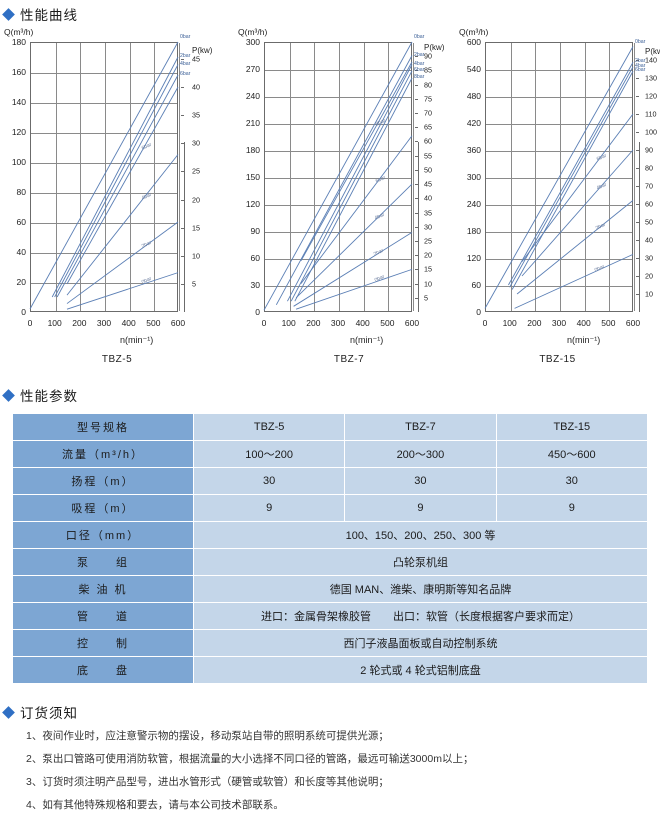 Image resolution: width=660 pixels, height=829 pixels. I want to click on secondary-power-axis, so click(639, 226).